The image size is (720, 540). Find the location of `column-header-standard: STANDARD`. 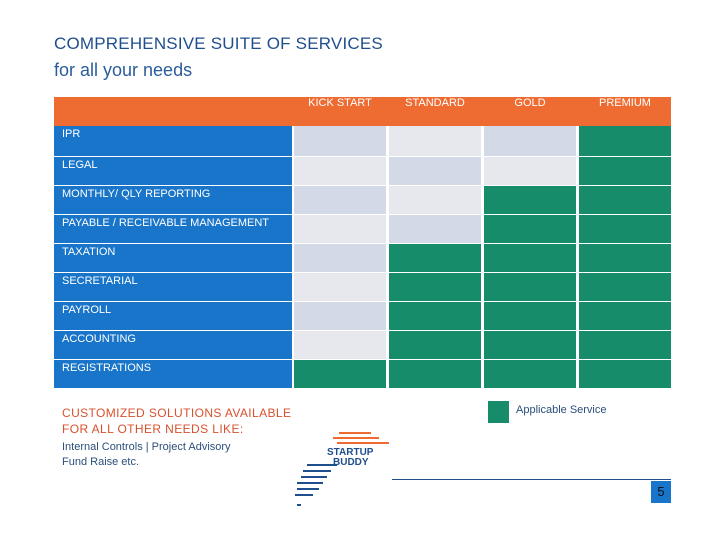

column-header-standard: STANDARD is located at coordinates (435, 103).